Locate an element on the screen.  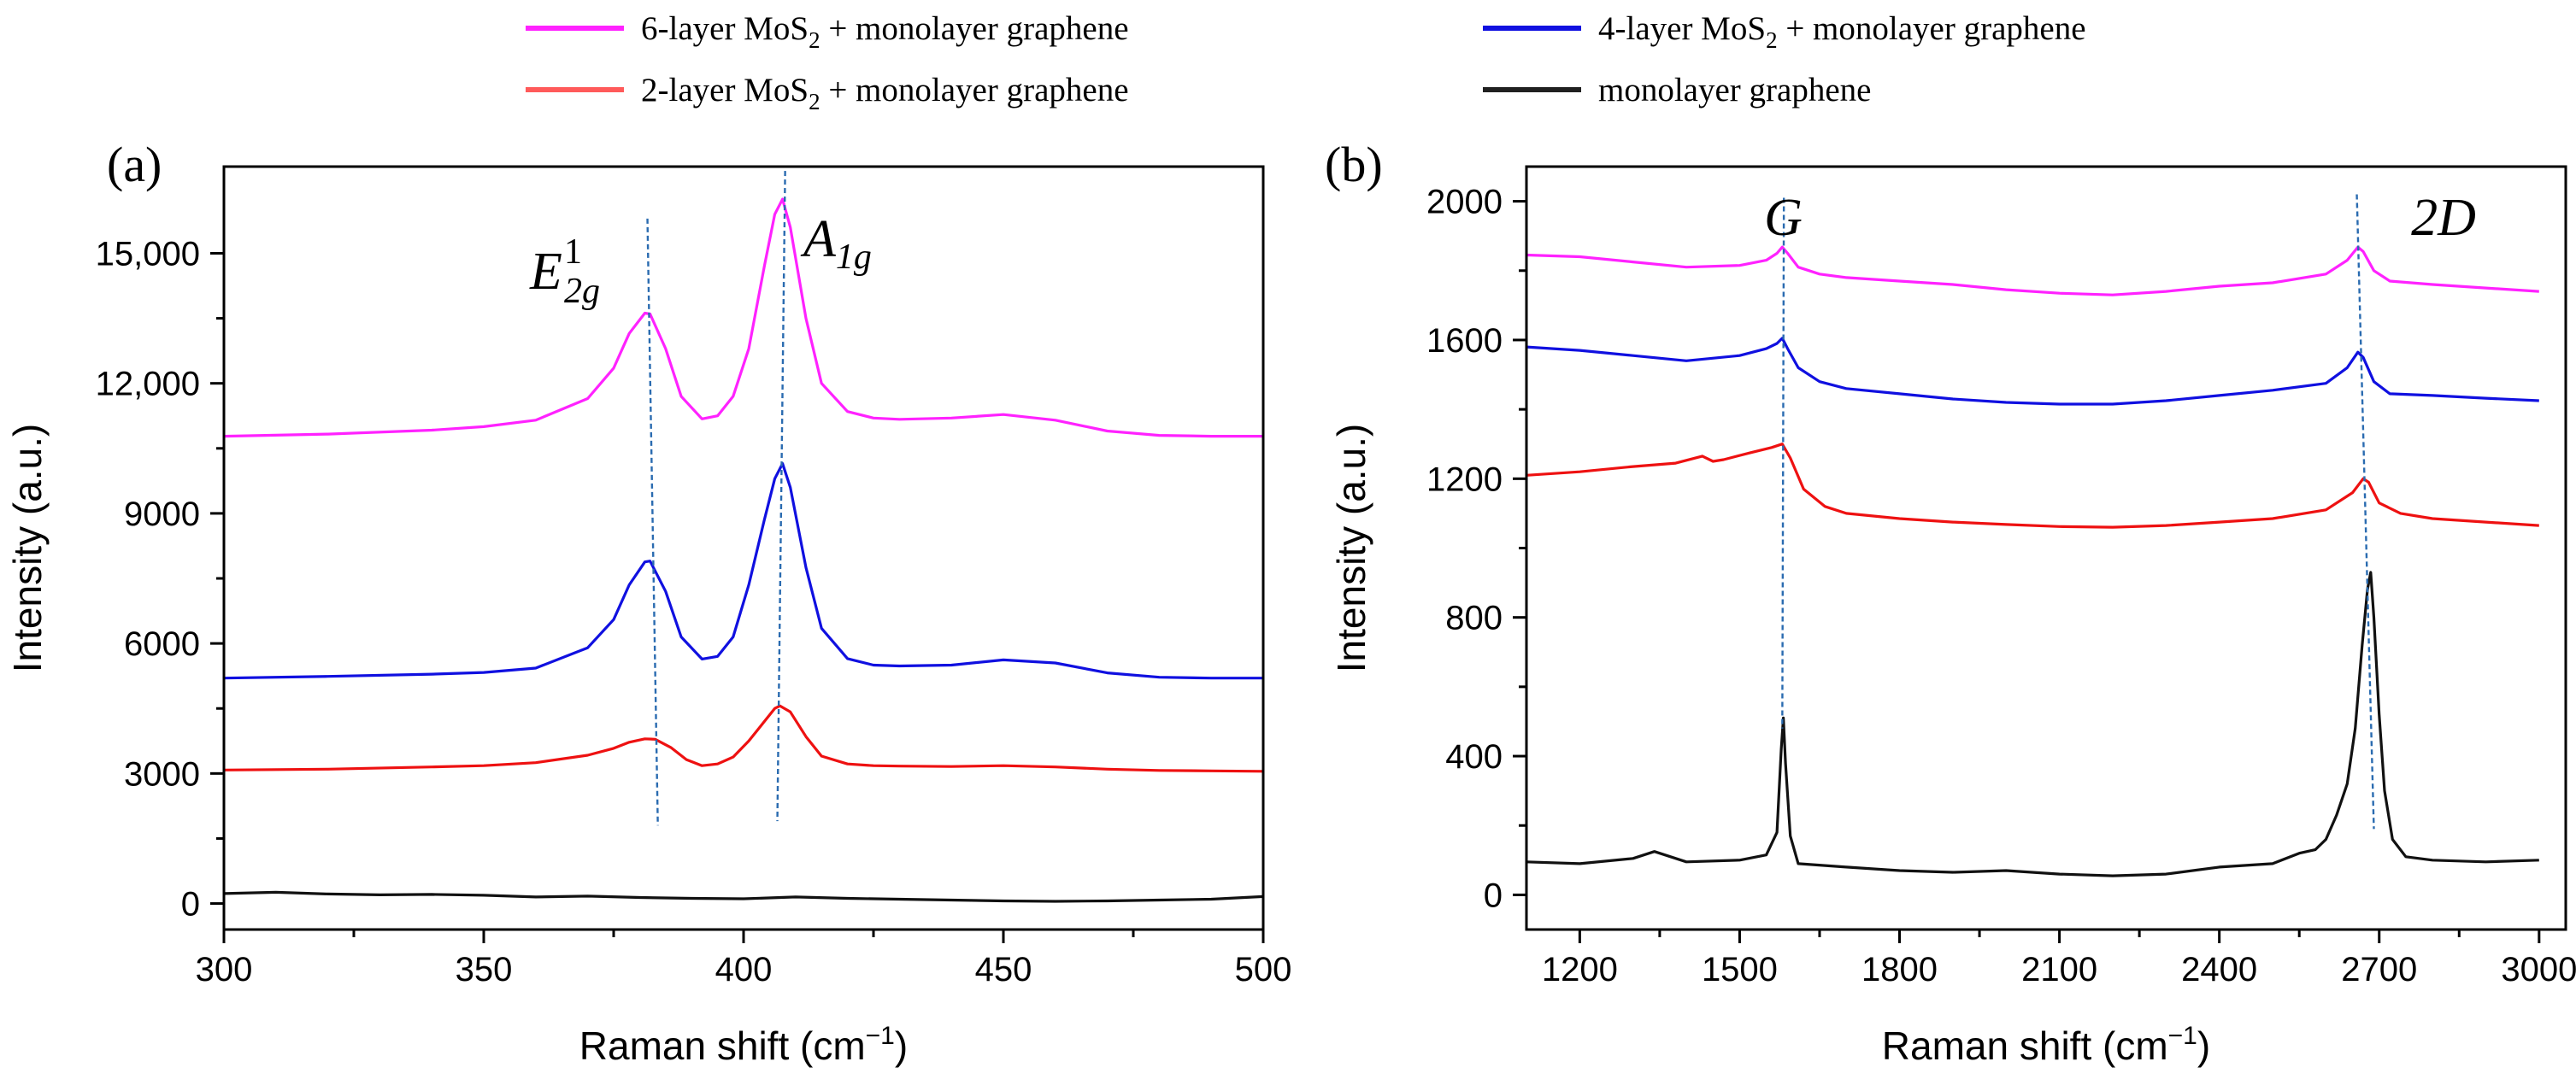
legend-label-text: 4-layer MoS is located at coordinates (1682, 28).